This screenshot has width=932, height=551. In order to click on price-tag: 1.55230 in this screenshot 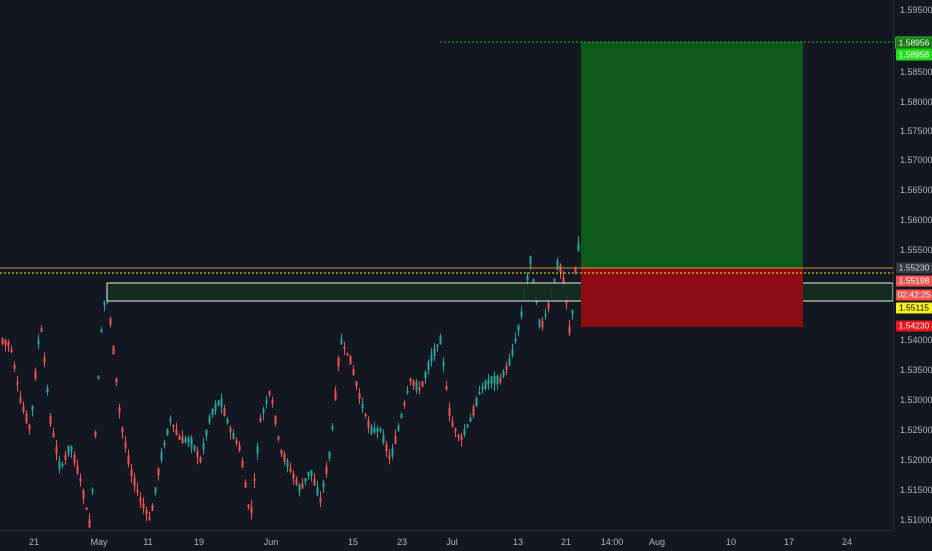, I will do `click(914, 268)`.